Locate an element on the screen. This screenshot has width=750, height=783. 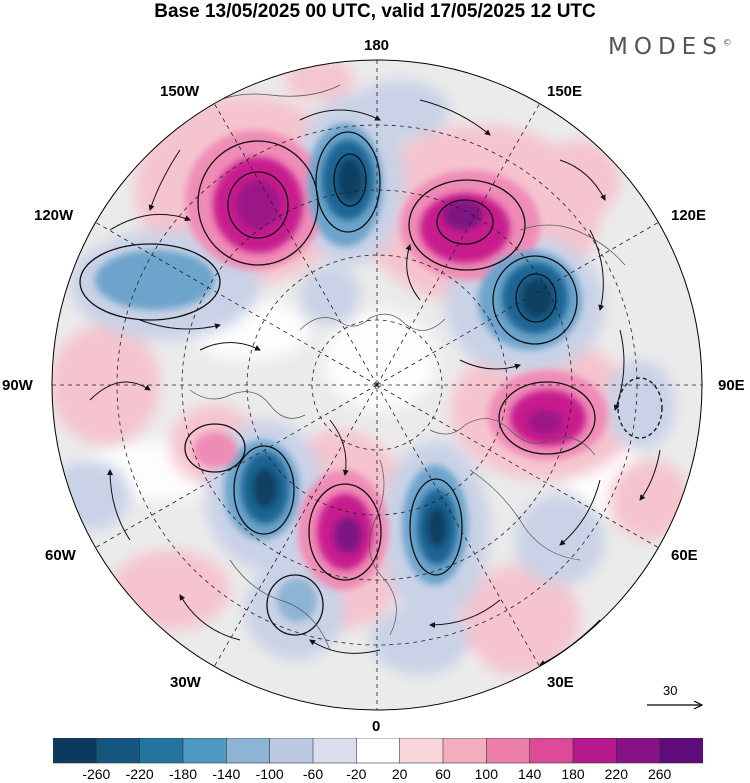
reference-vector-arrow is located at coordinates (675, 705).